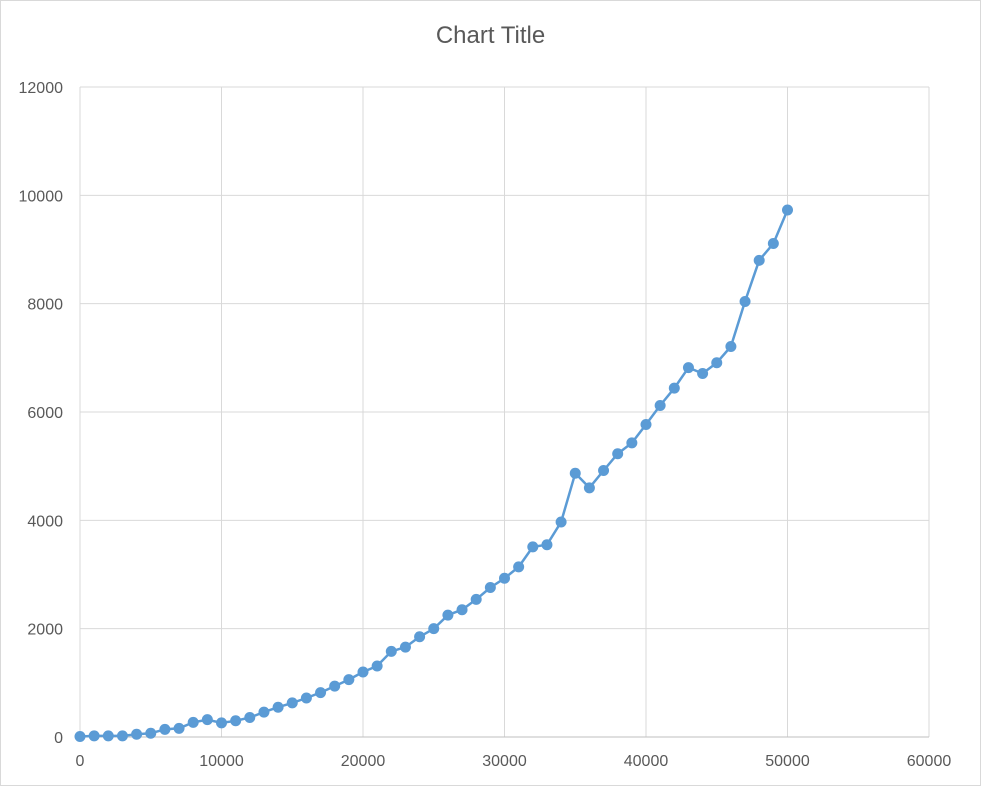 The width and height of the screenshot is (981, 786). Describe the element at coordinates (787, 761) in the screenshot. I see `x-tick-label: 50000` at that location.